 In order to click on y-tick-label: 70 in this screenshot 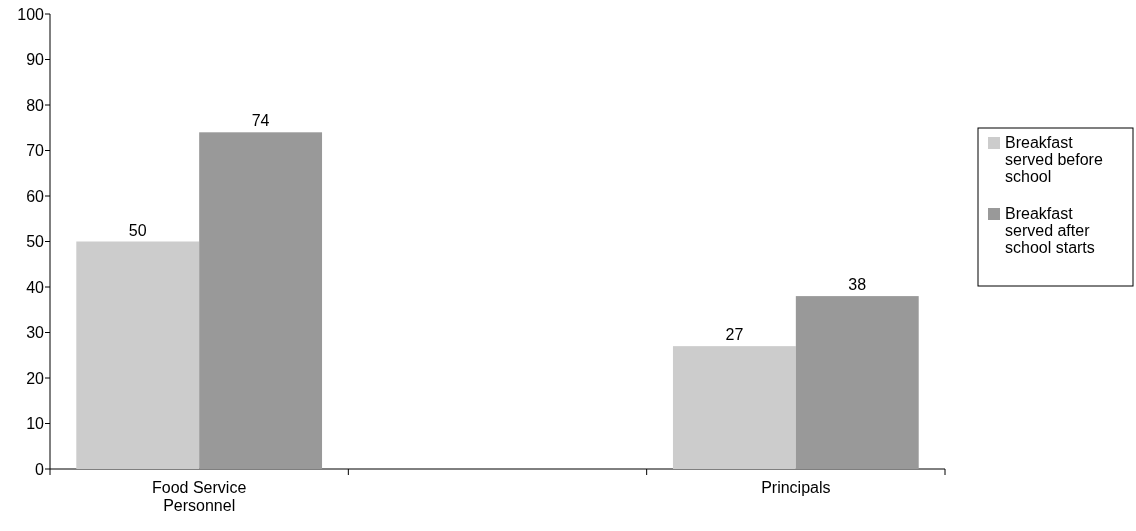, I will do `click(35, 151)`.